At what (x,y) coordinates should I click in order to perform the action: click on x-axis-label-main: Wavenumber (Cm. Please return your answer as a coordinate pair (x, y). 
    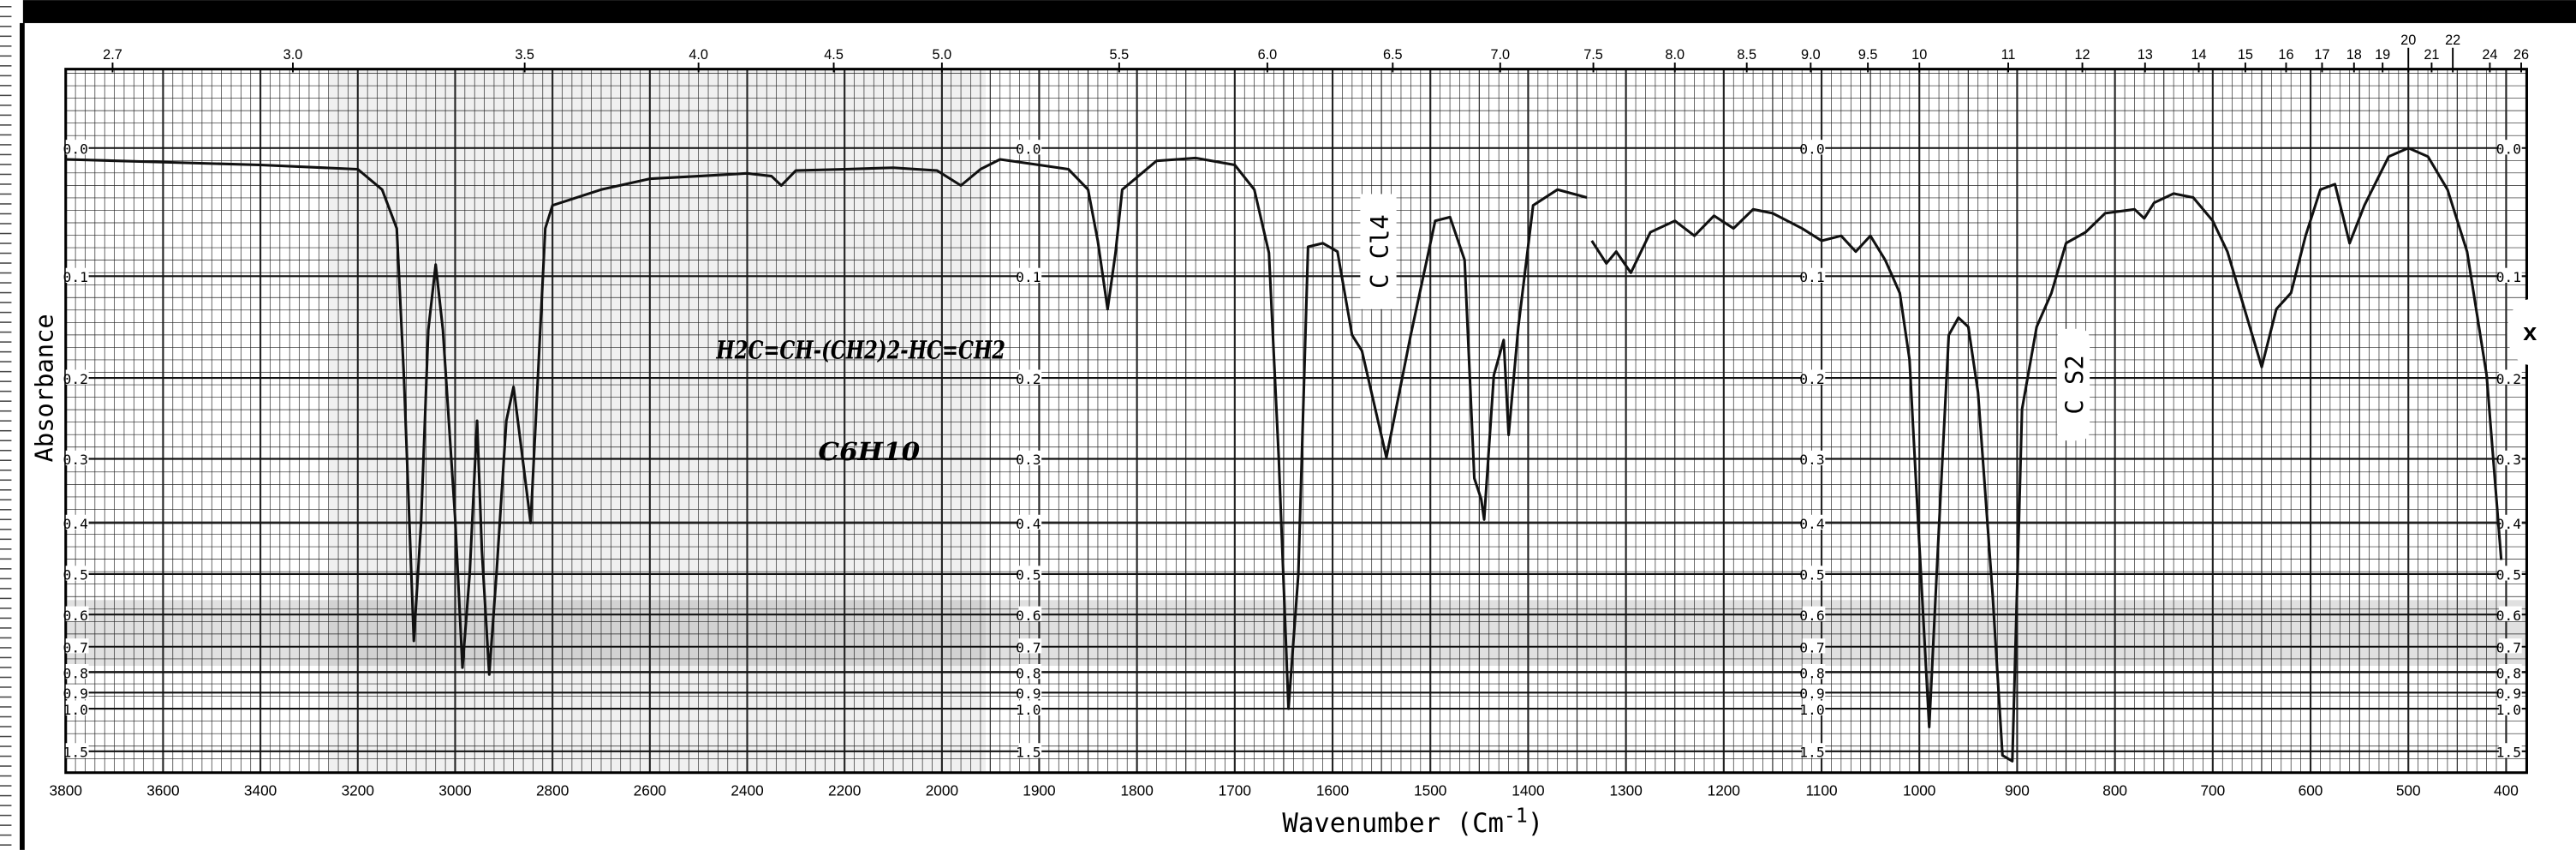
    Looking at the image, I should click on (1393, 824).